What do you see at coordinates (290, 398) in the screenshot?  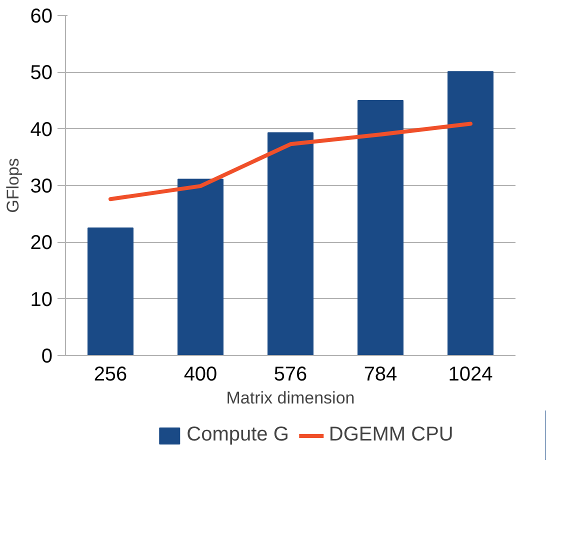 I see `x-axis-title: Matrix dimension` at bounding box center [290, 398].